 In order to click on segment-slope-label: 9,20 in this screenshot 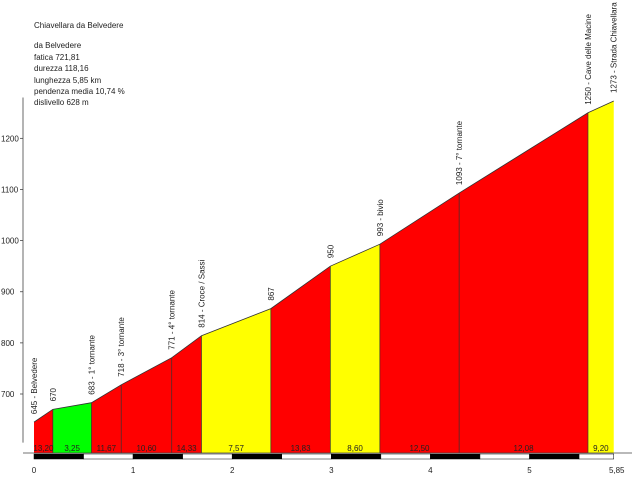, I will do `click(601, 448)`.